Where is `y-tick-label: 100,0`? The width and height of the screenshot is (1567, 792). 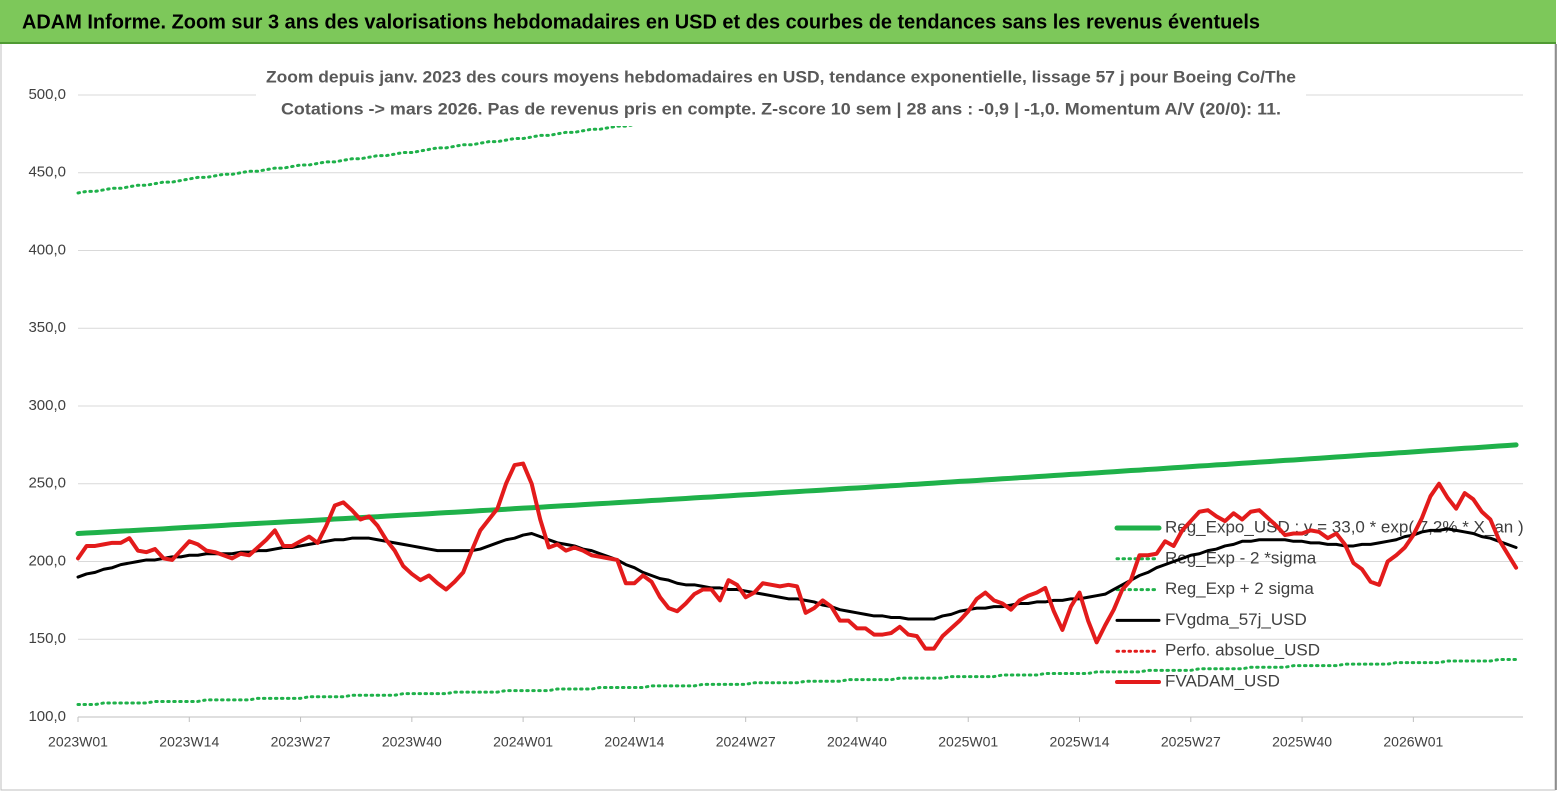 y-tick-label: 100,0 is located at coordinates (47, 716).